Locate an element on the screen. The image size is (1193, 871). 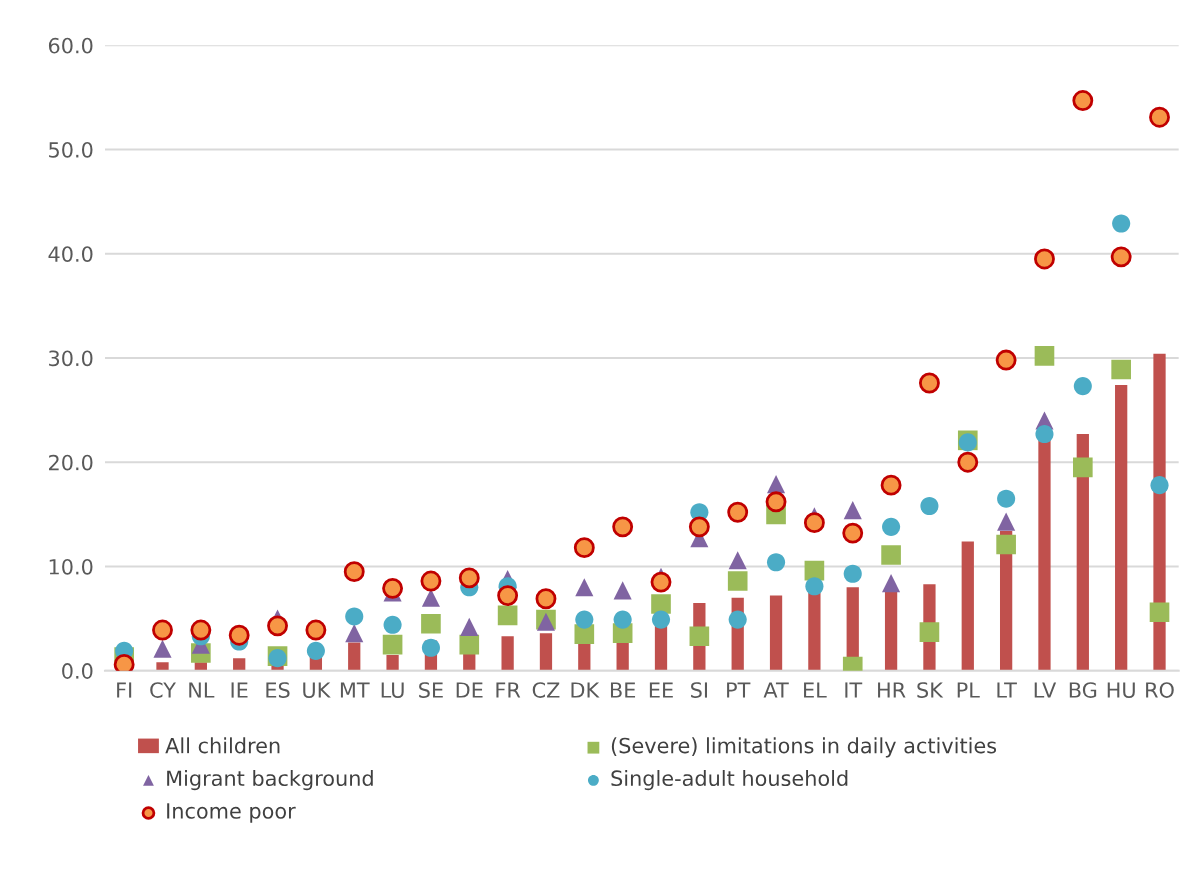
x-tick-label: ES is located at coordinates (278, 690).